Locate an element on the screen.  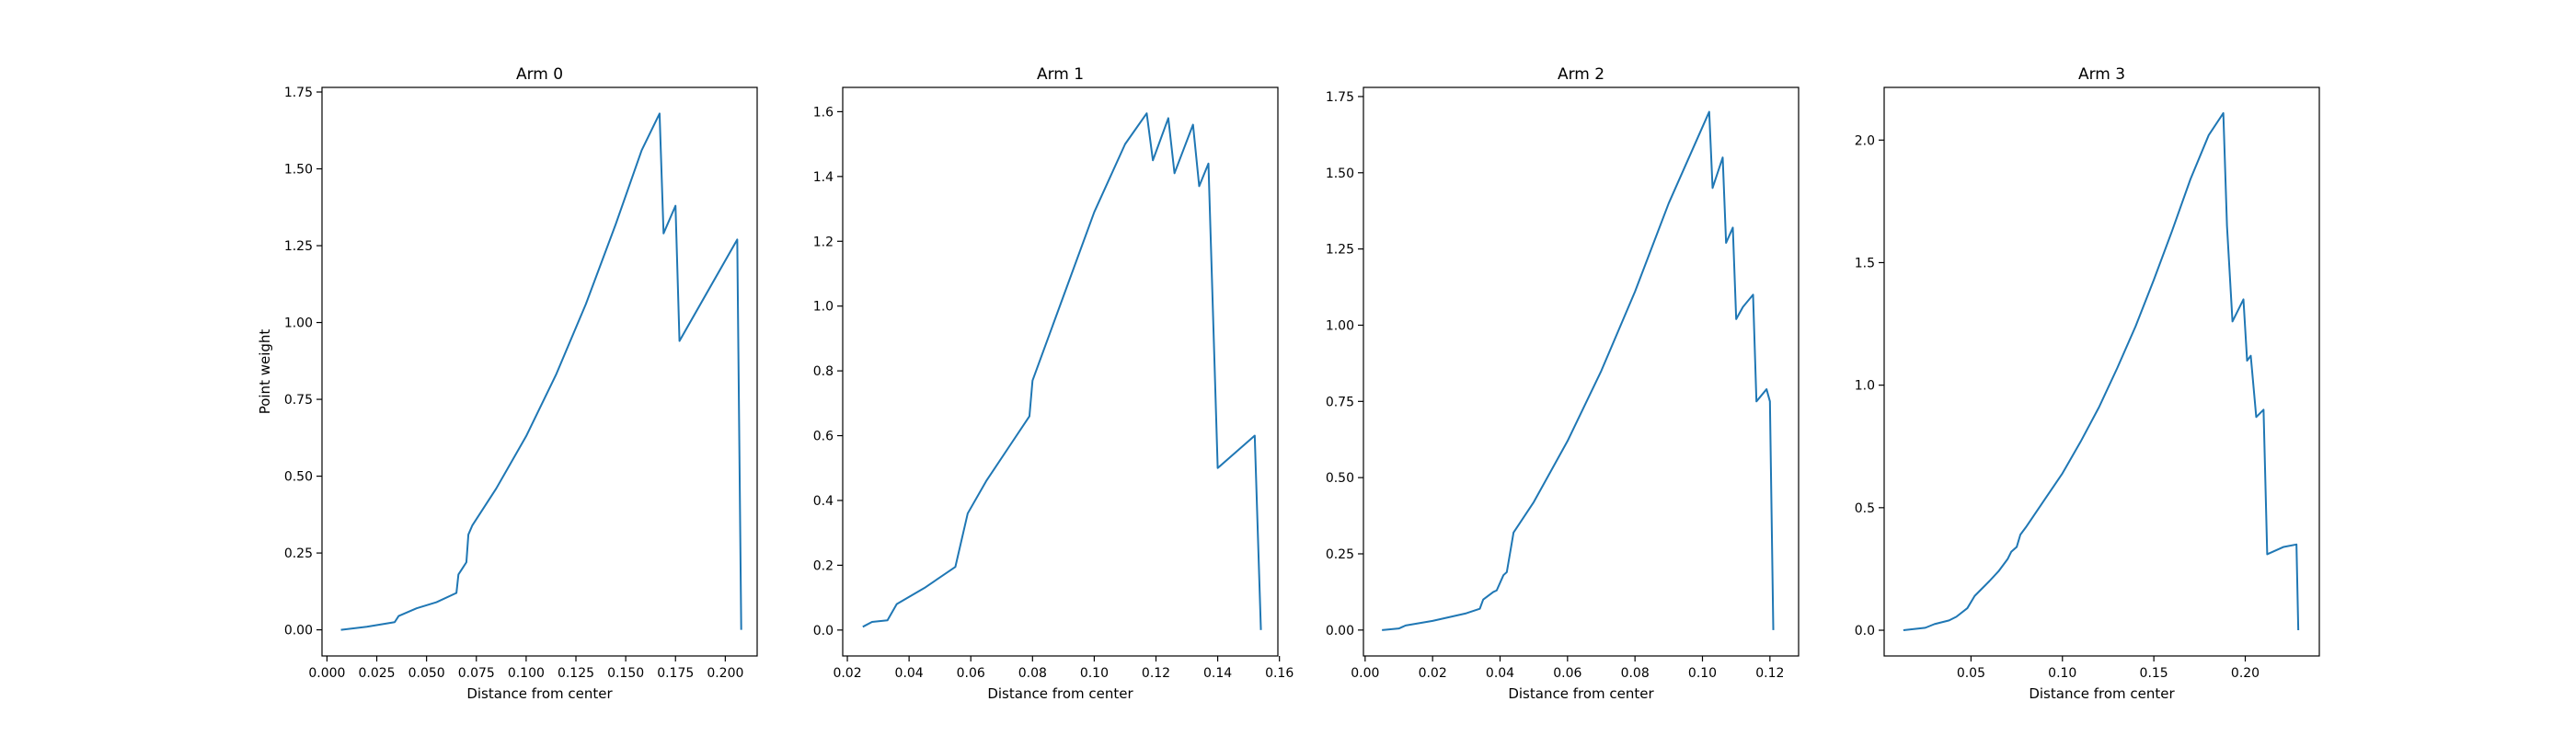
y-tick-label: 0.6 is located at coordinates (823, 437).